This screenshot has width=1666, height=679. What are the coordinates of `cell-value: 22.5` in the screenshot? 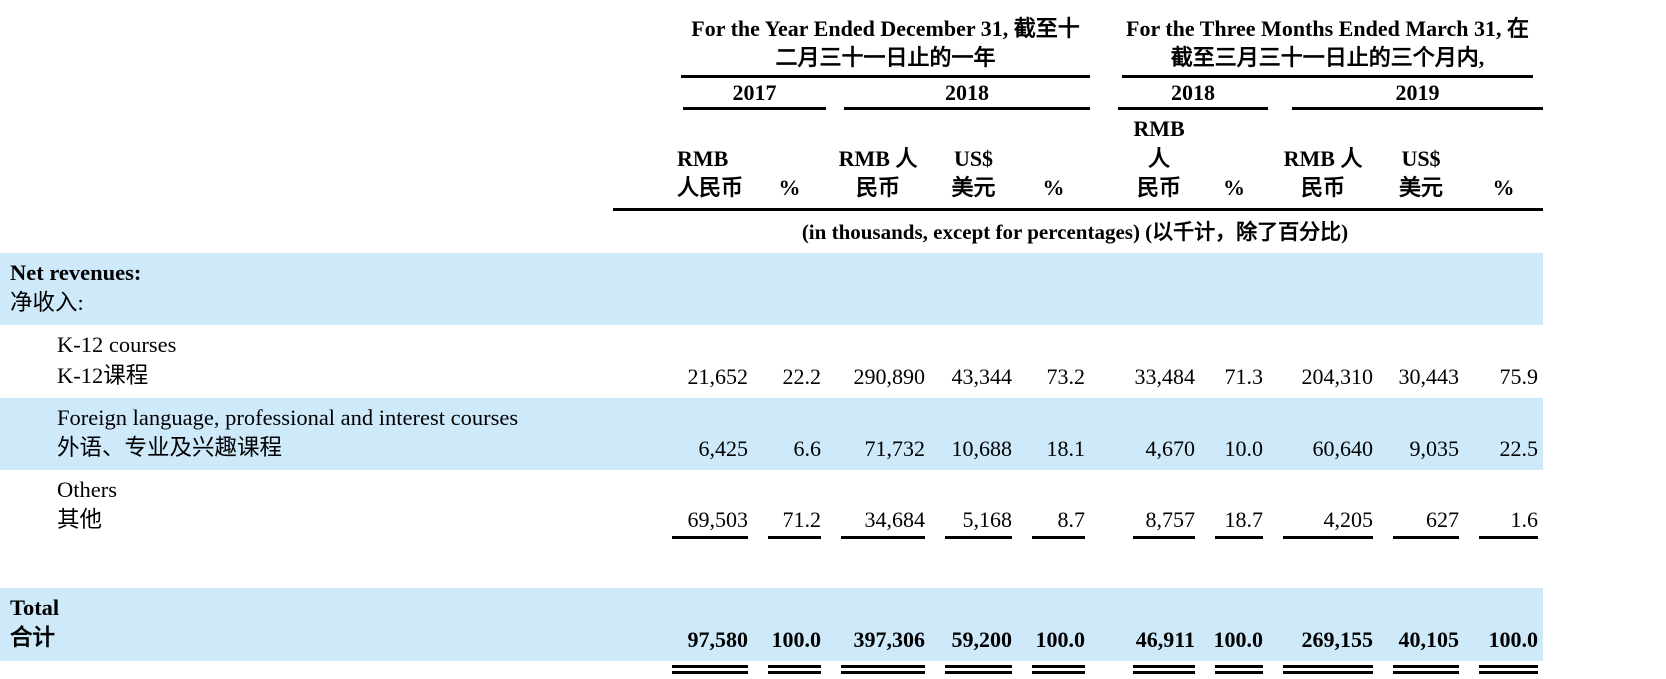 It's located at (1503, 433).